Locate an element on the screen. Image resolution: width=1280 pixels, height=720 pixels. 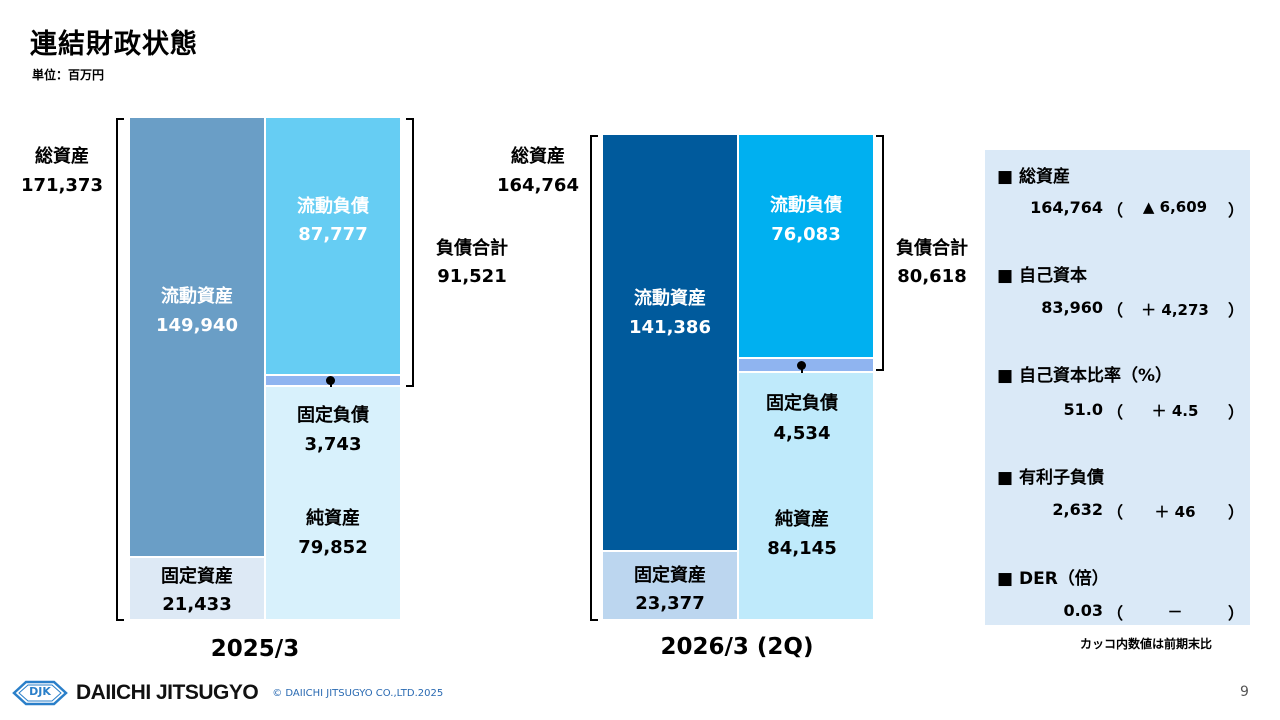
summary-value: 164,764 is located at coordinates (1066, 207).